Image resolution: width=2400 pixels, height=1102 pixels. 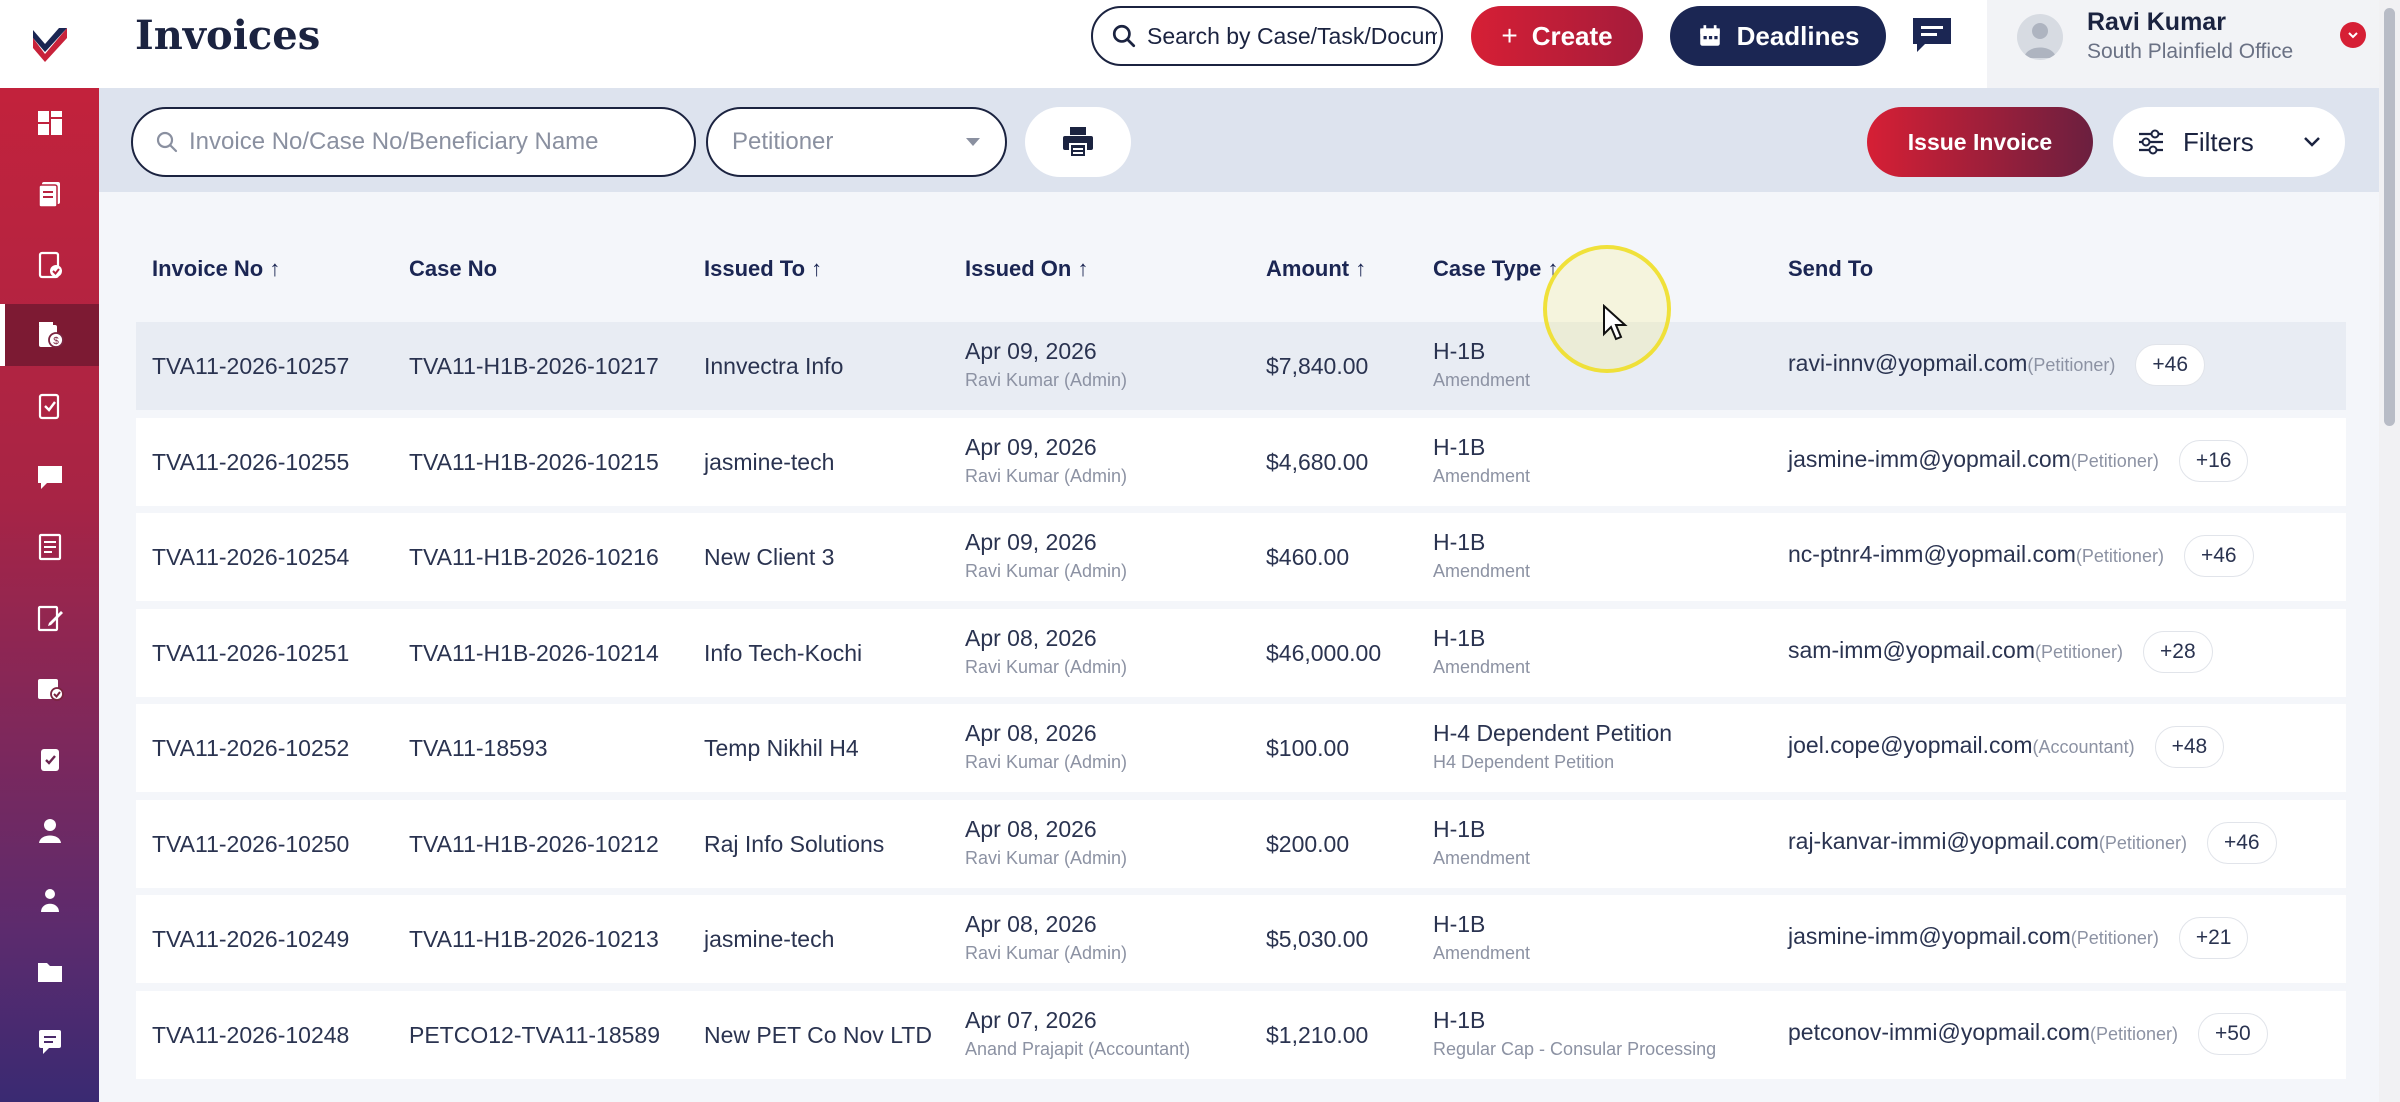 I want to click on invoice-number: TVA11-2026-10251, so click(x=251, y=653).